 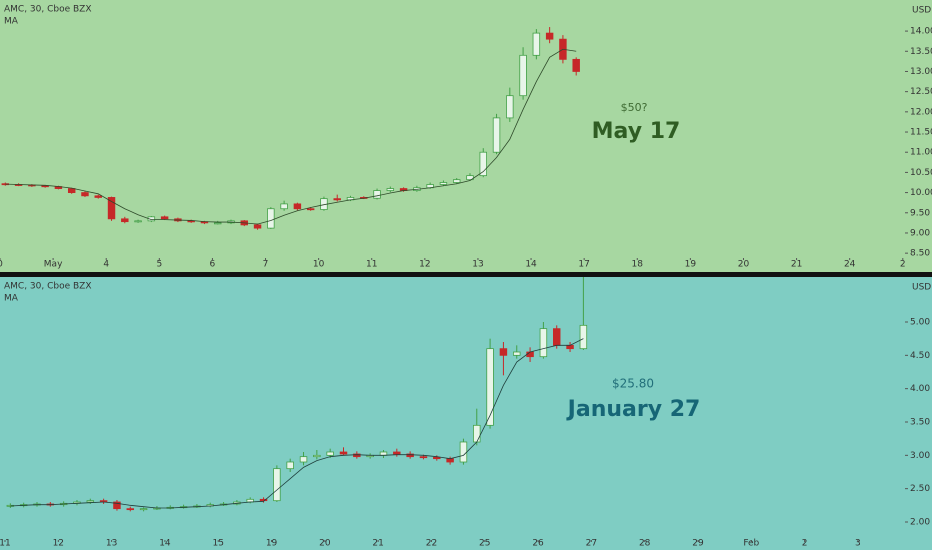 What do you see at coordinates (920, 389) in the screenshot?
I see `y-tick-label: 4.00` at bounding box center [920, 389].